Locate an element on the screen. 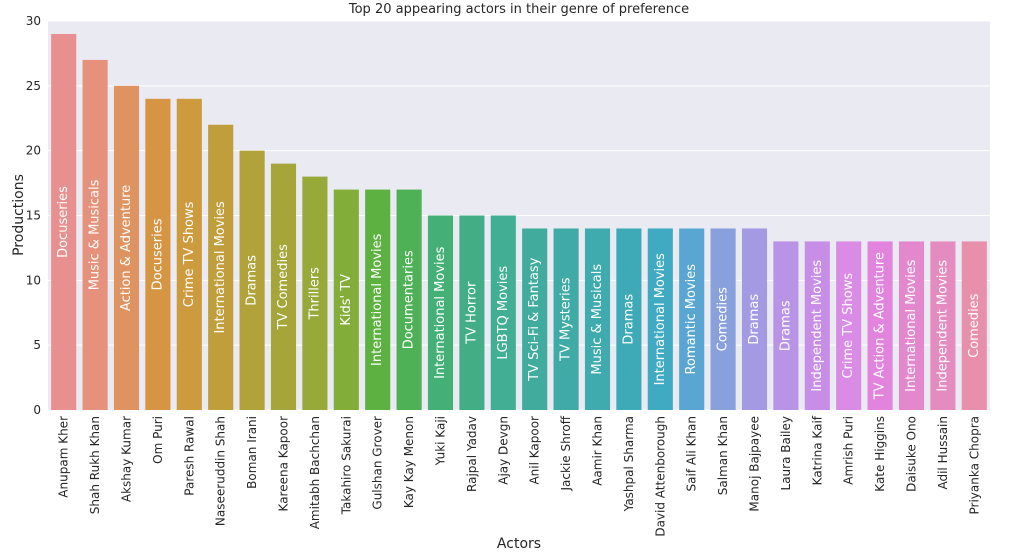 The image size is (1018, 560). bar-genre-label: Kids' TV is located at coordinates (346, 300).